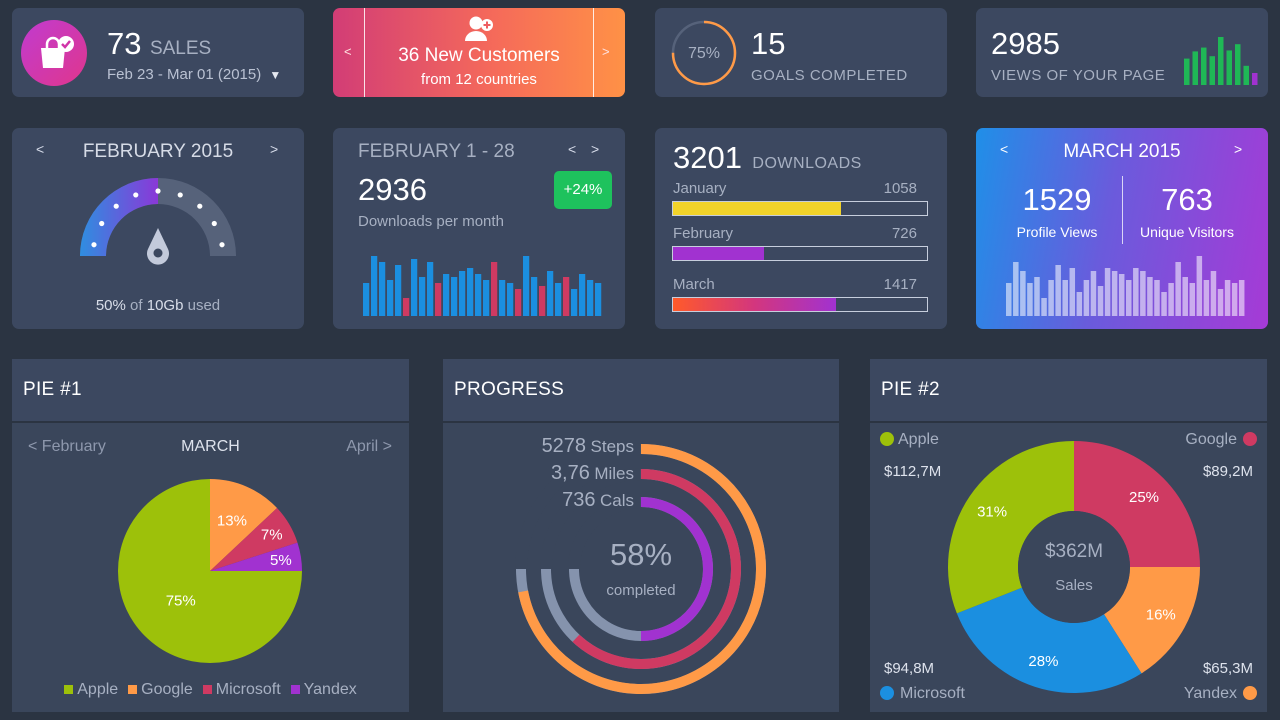  What do you see at coordinates (281, 560) in the screenshot?
I see `pie1-slice-label: 5%` at bounding box center [281, 560].